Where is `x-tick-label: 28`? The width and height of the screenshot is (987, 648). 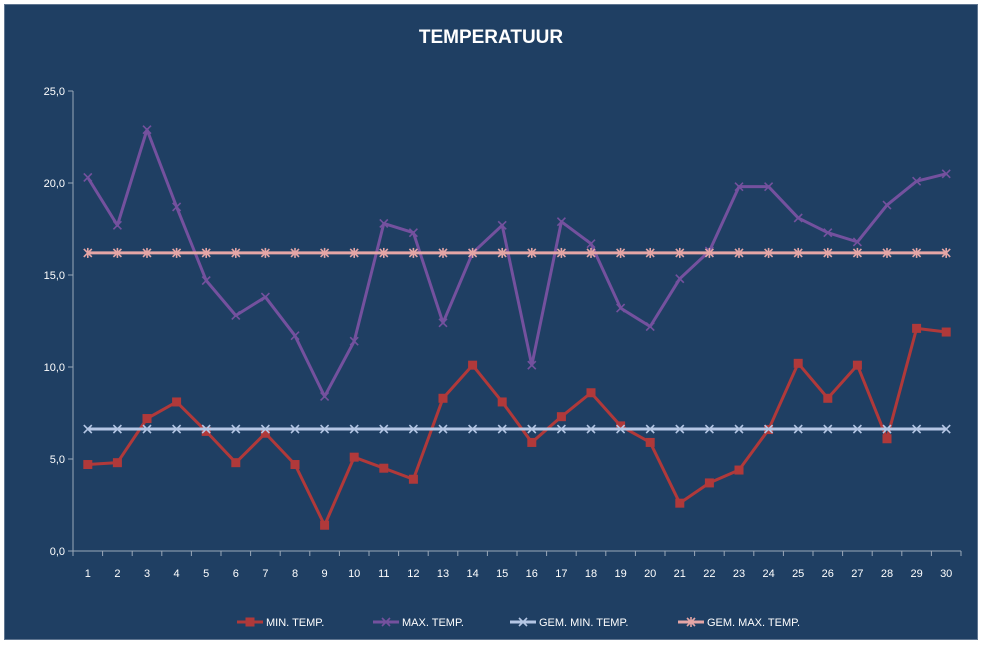 x-tick-label: 28 is located at coordinates (887, 574).